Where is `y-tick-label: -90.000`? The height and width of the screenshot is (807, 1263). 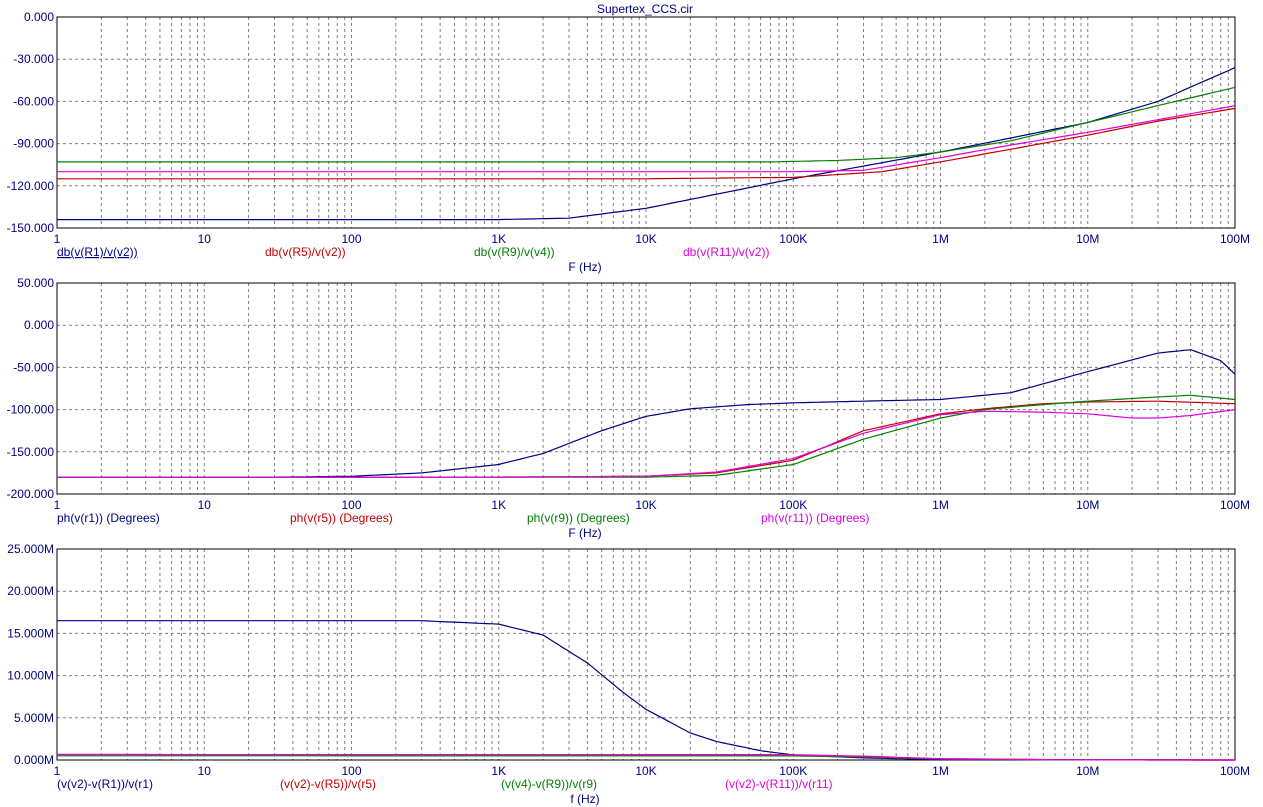 y-tick-label: -90.000 is located at coordinates (33, 144).